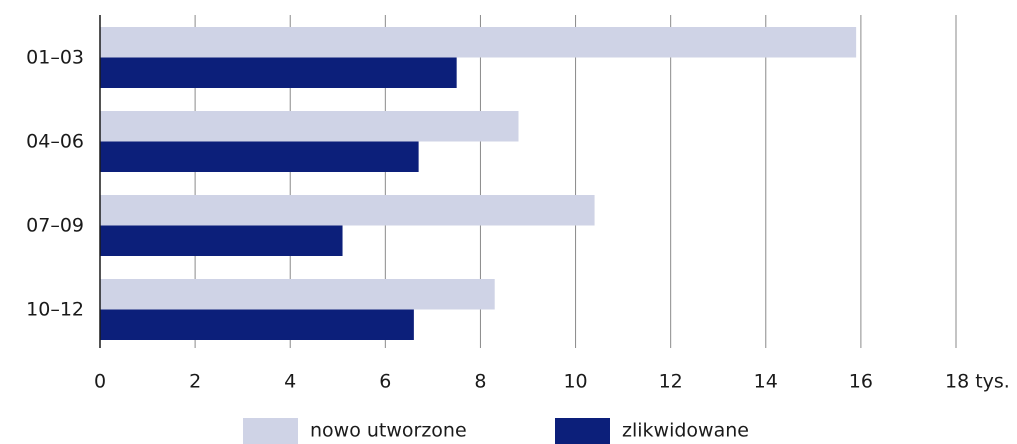  I want to click on x-tick-label: 10, so click(575, 382).